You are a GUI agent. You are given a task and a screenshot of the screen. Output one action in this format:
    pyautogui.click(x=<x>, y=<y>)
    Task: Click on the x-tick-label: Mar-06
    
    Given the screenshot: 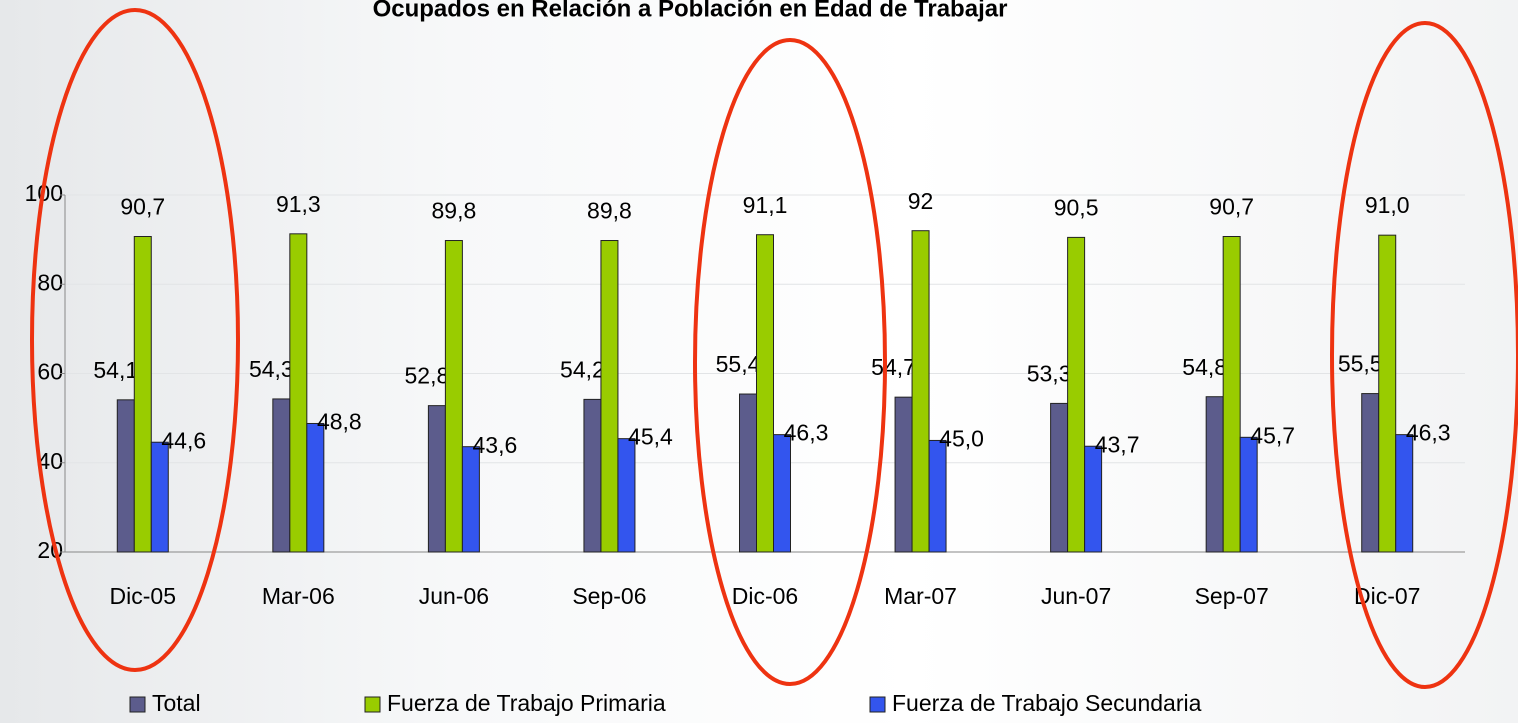 What is the action you would take?
    pyautogui.click(x=298, y=596)
    